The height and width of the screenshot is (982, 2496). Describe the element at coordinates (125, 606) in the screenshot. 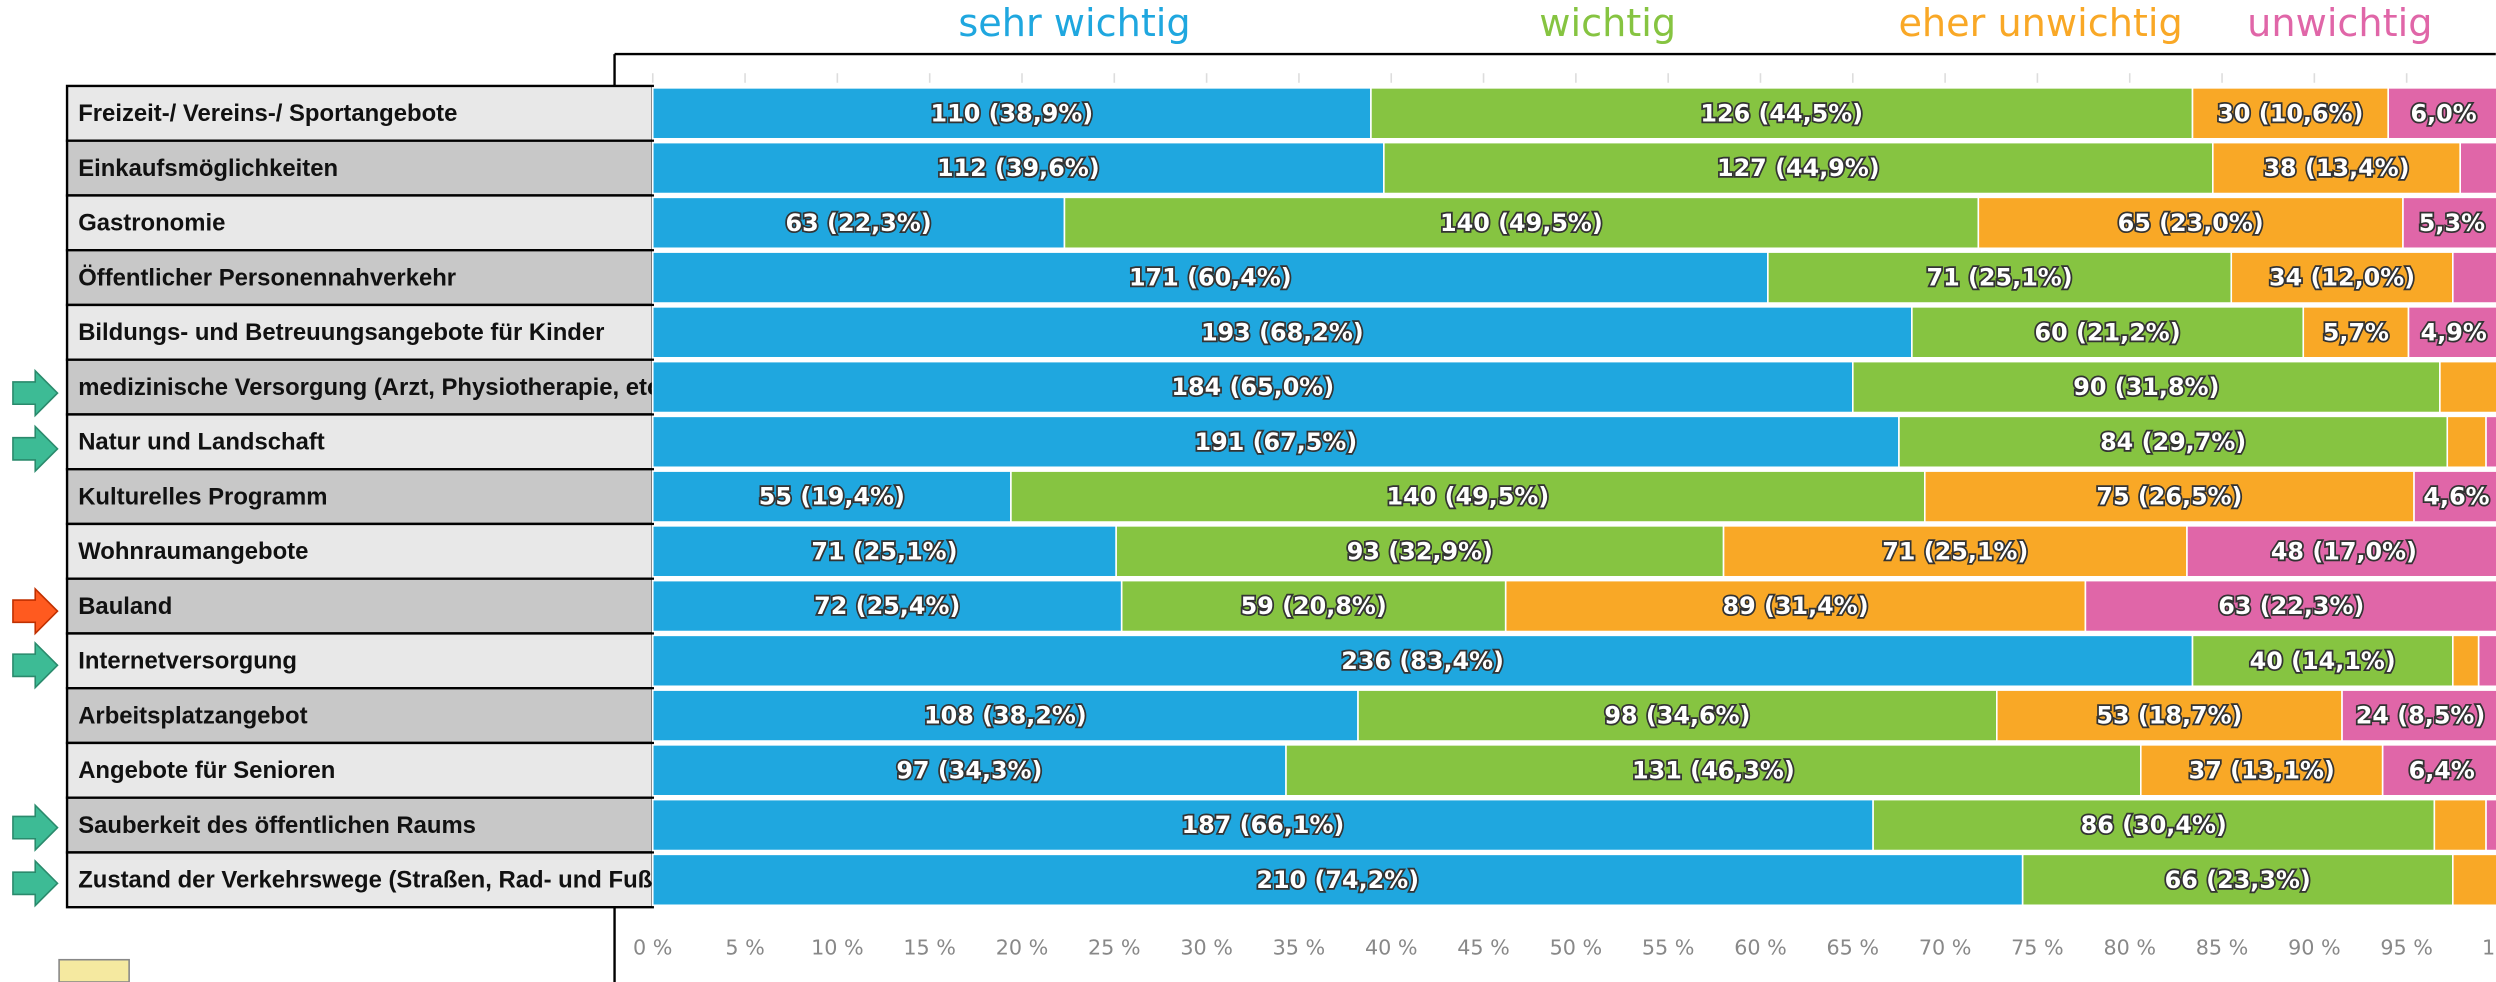

I see `category-label: Bauland` at that location.